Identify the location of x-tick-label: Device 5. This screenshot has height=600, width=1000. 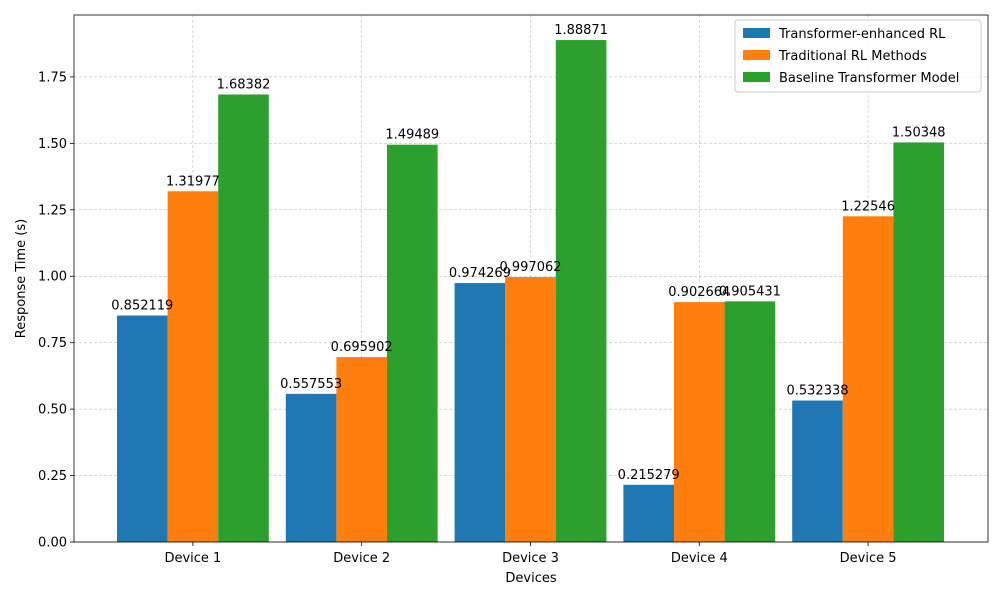
(868, 558).